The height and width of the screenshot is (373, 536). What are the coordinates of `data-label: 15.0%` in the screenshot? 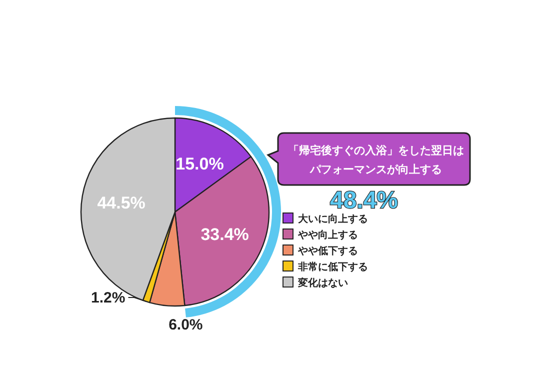 It's located at (200, 164).